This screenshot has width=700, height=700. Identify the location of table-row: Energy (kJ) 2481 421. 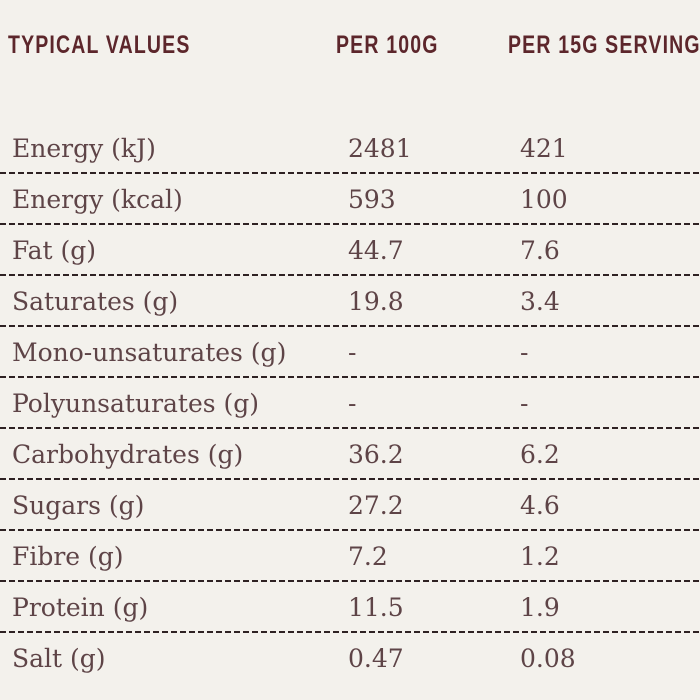
(350, 148).